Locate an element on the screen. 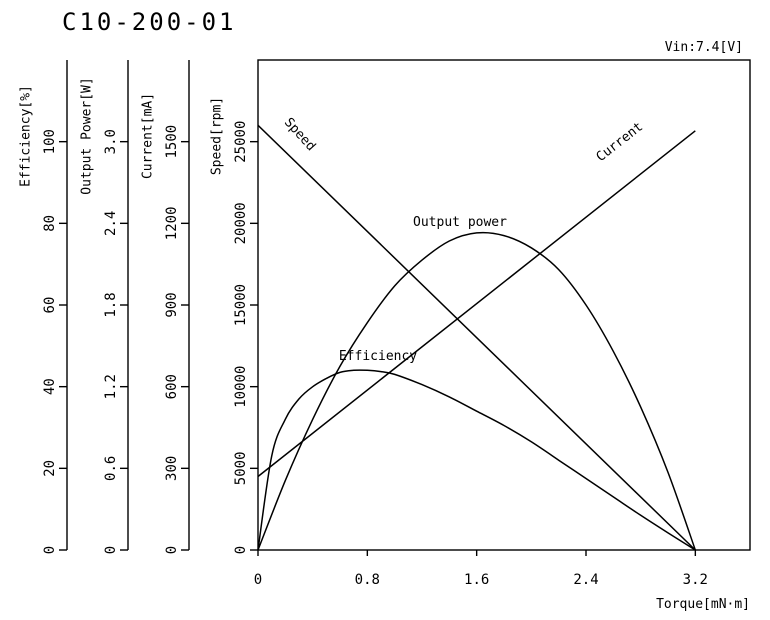 The height and width of the screenshot is (620, 770). efficiency-tick-label: 100 is located at coordinates (50, 141).